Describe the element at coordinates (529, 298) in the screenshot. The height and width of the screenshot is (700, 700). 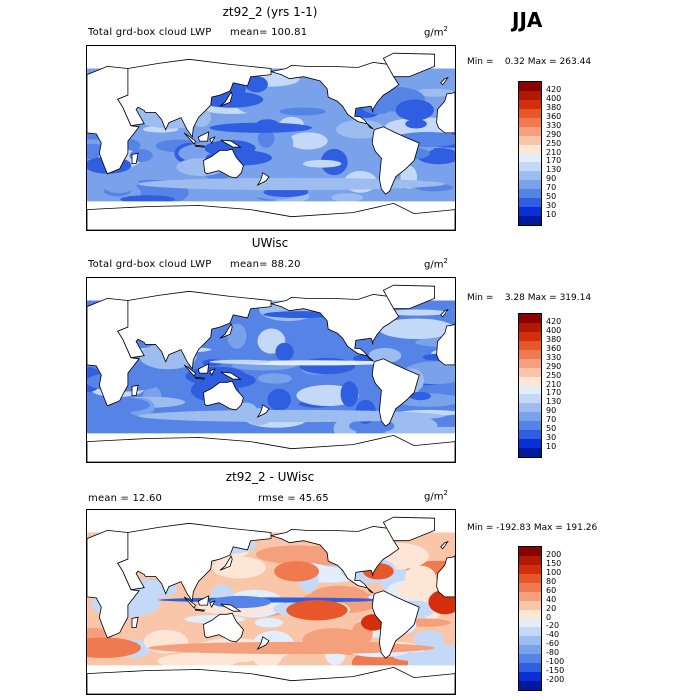
I see `panel-2-min-max: Min = 3.28 Max = 319.14` at that location.